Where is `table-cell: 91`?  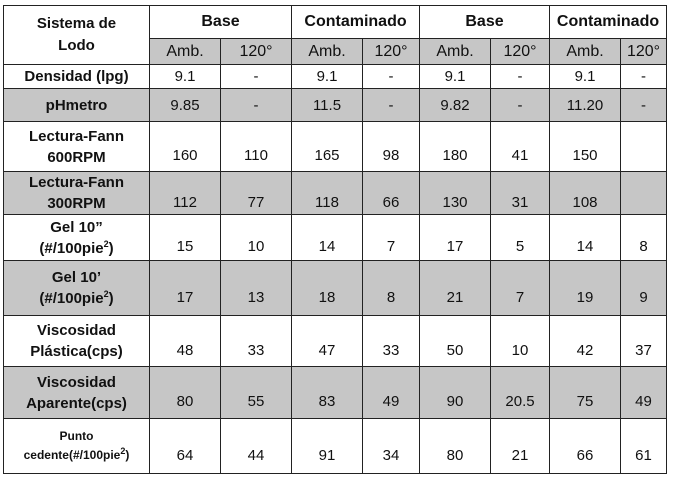 table-cell: 91 is located at coordinates (327, 446).